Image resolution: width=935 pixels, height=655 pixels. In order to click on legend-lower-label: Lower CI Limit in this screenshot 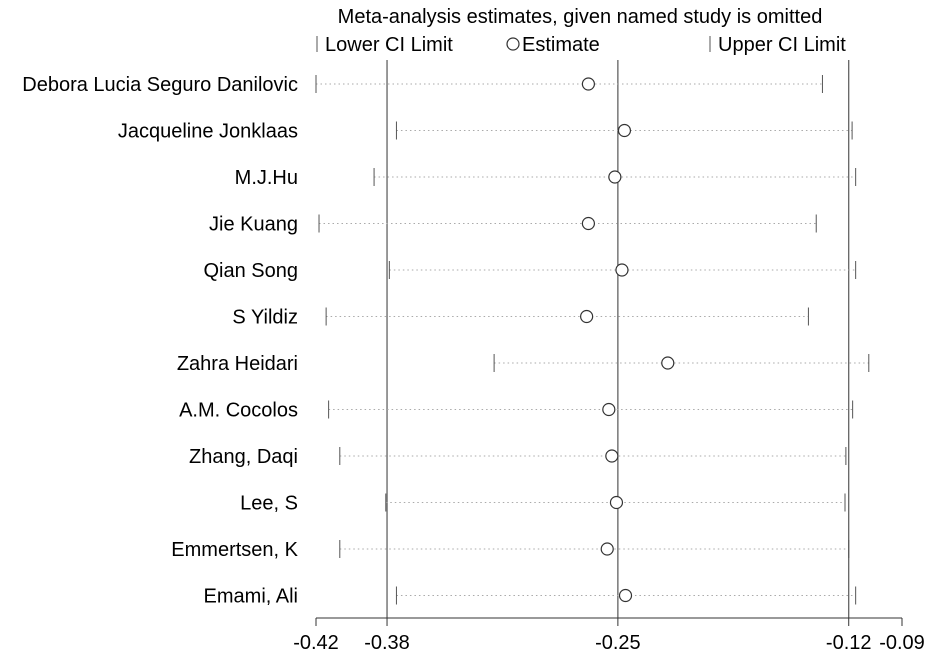, I will do `click(389, 45)`.